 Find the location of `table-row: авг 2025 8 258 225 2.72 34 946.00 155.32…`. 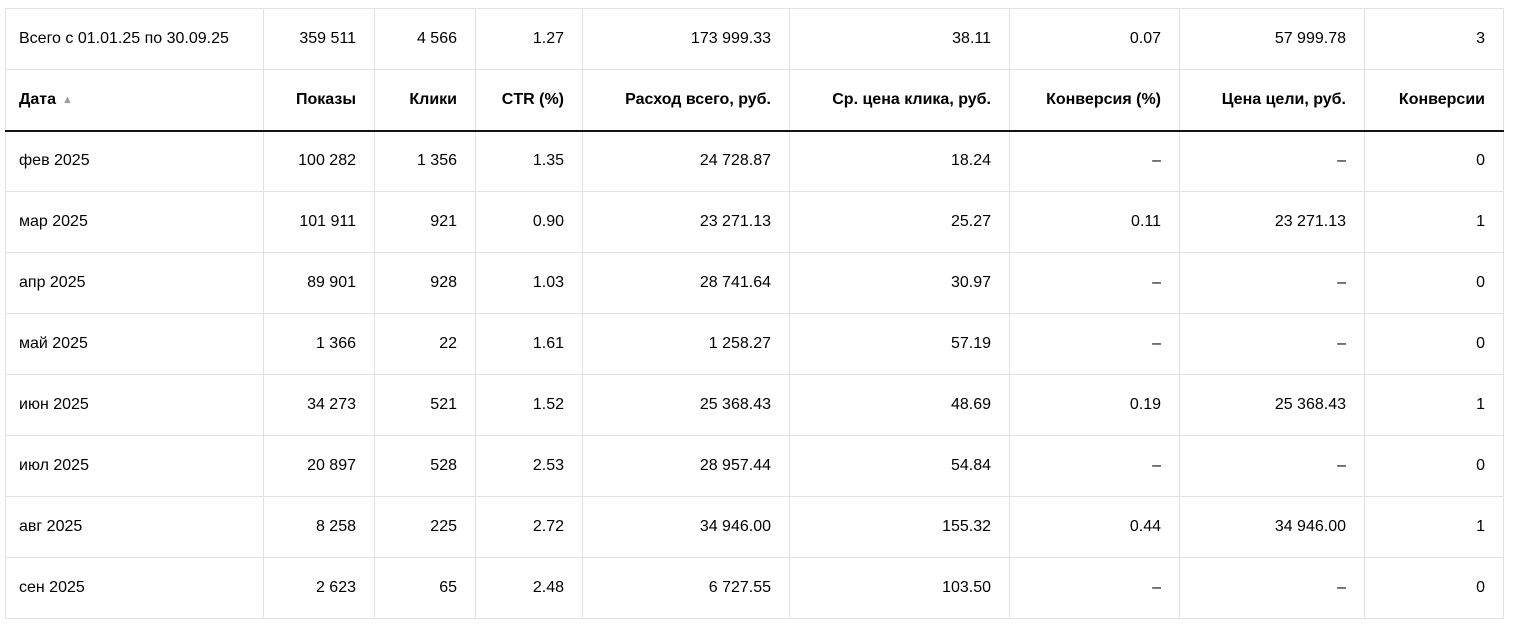

table-row: авг 2025 8 258 225 2.72 34 946.00 155.32… is located at coordinates (754, 527).